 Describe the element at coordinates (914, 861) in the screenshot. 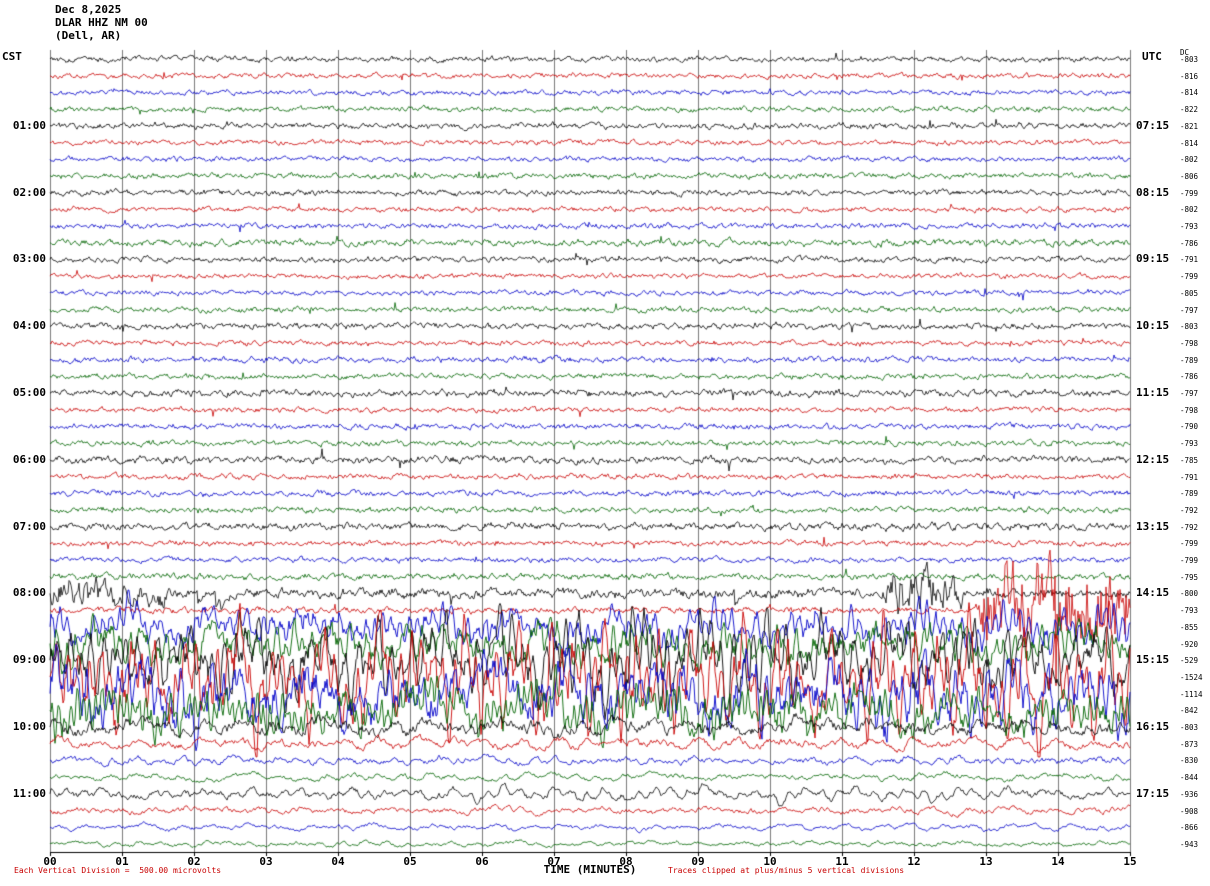

I see `x-tick-label: 12` at that location.